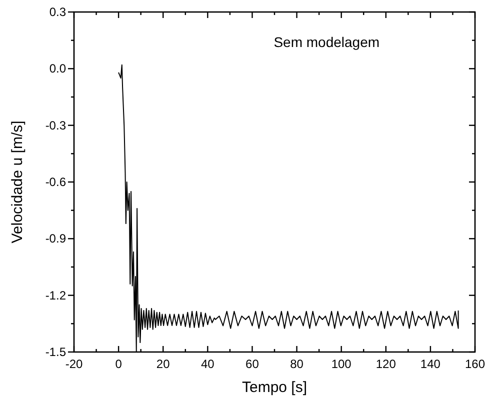 The width and height of the screenshot is (490, 406). What do you see at coordinates (430, 364) in the screenshot?
I see `x-tick-label: 140` at bounding box center [430, 364].